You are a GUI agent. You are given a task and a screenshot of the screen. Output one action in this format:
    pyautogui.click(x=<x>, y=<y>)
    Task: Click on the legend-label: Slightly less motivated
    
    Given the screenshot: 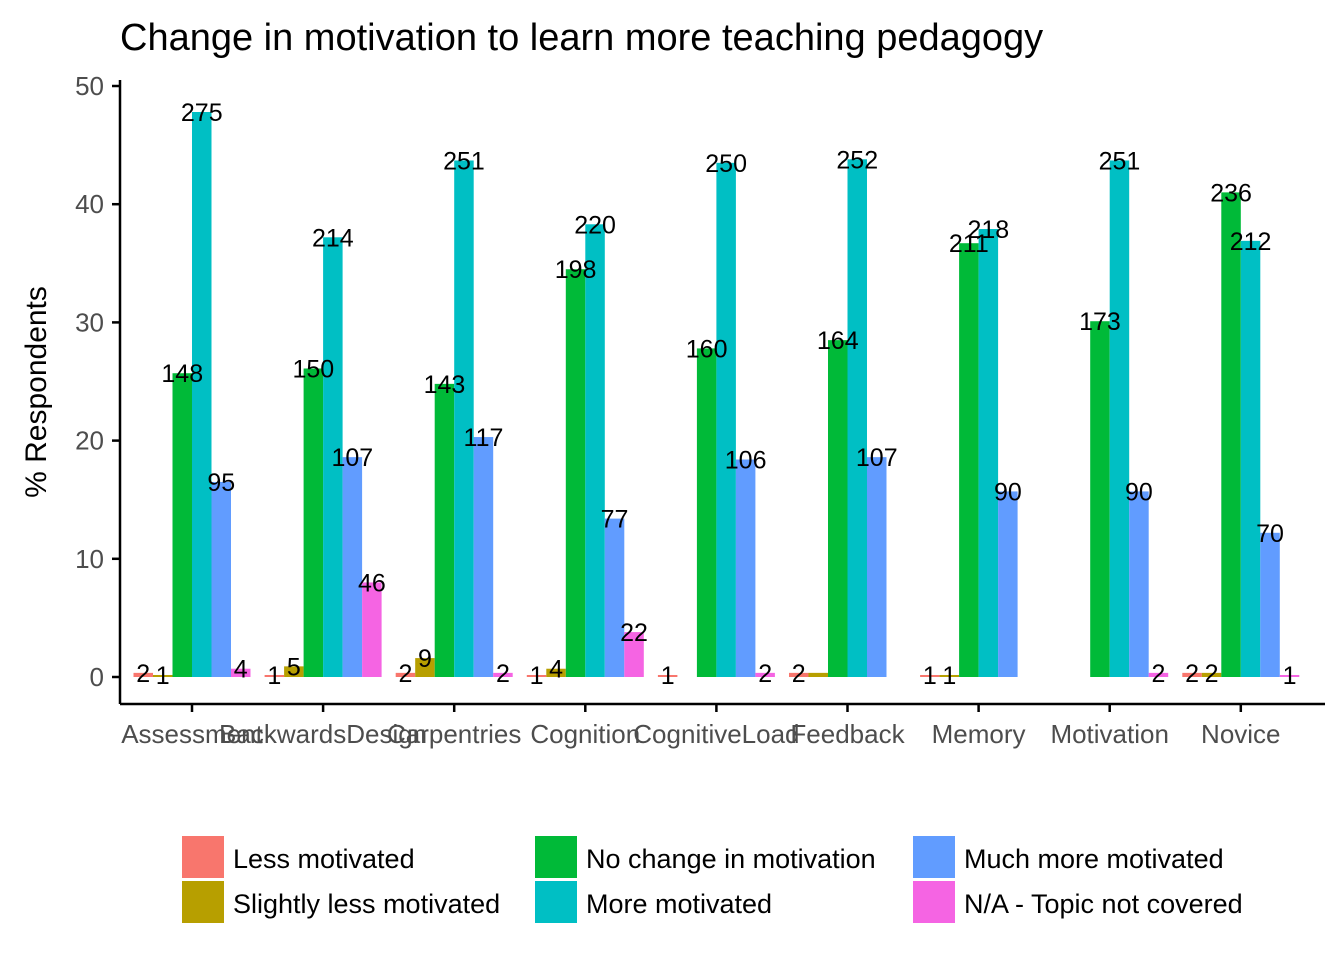 What is the action you would take?
    pyautogui.click(x=366, y=904)
    